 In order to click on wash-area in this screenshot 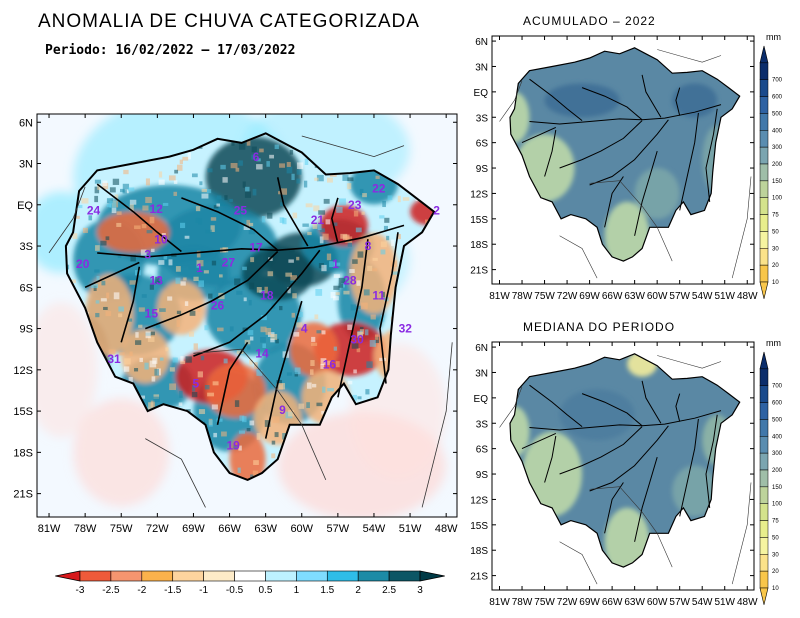, I will do `click(121, 452)`.